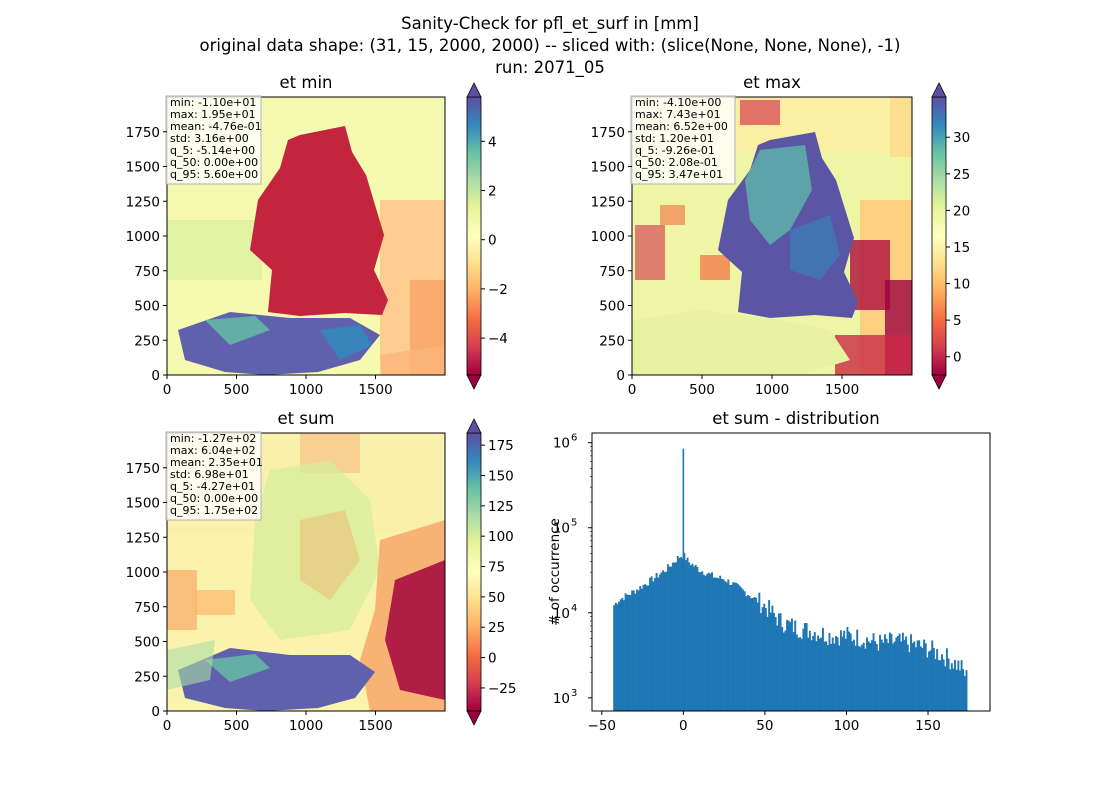 Image resolution: width=1100 pixels, height=800 pixels. Describe the element at coordinates (306, 572) in the screenshot. I see `heatmap-field` at that location.